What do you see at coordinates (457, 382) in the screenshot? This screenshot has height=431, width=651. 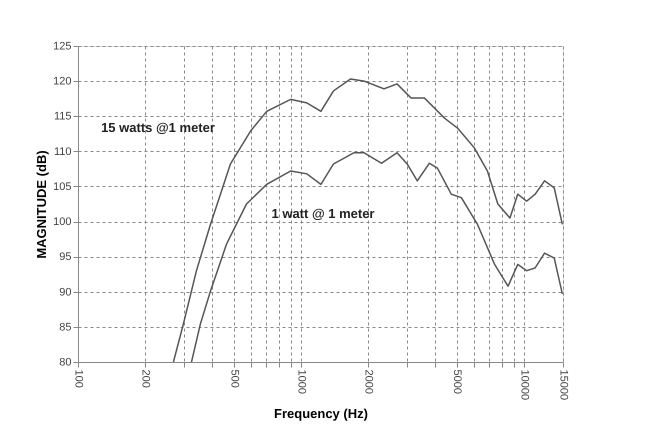 I see `x-tick-label: 5000` at bounding box center [457, 382].